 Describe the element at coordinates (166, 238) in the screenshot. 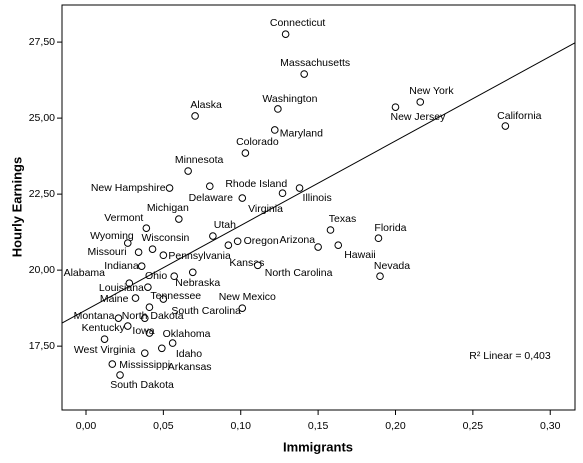

I see `point-label: Wisconsin` at that location.